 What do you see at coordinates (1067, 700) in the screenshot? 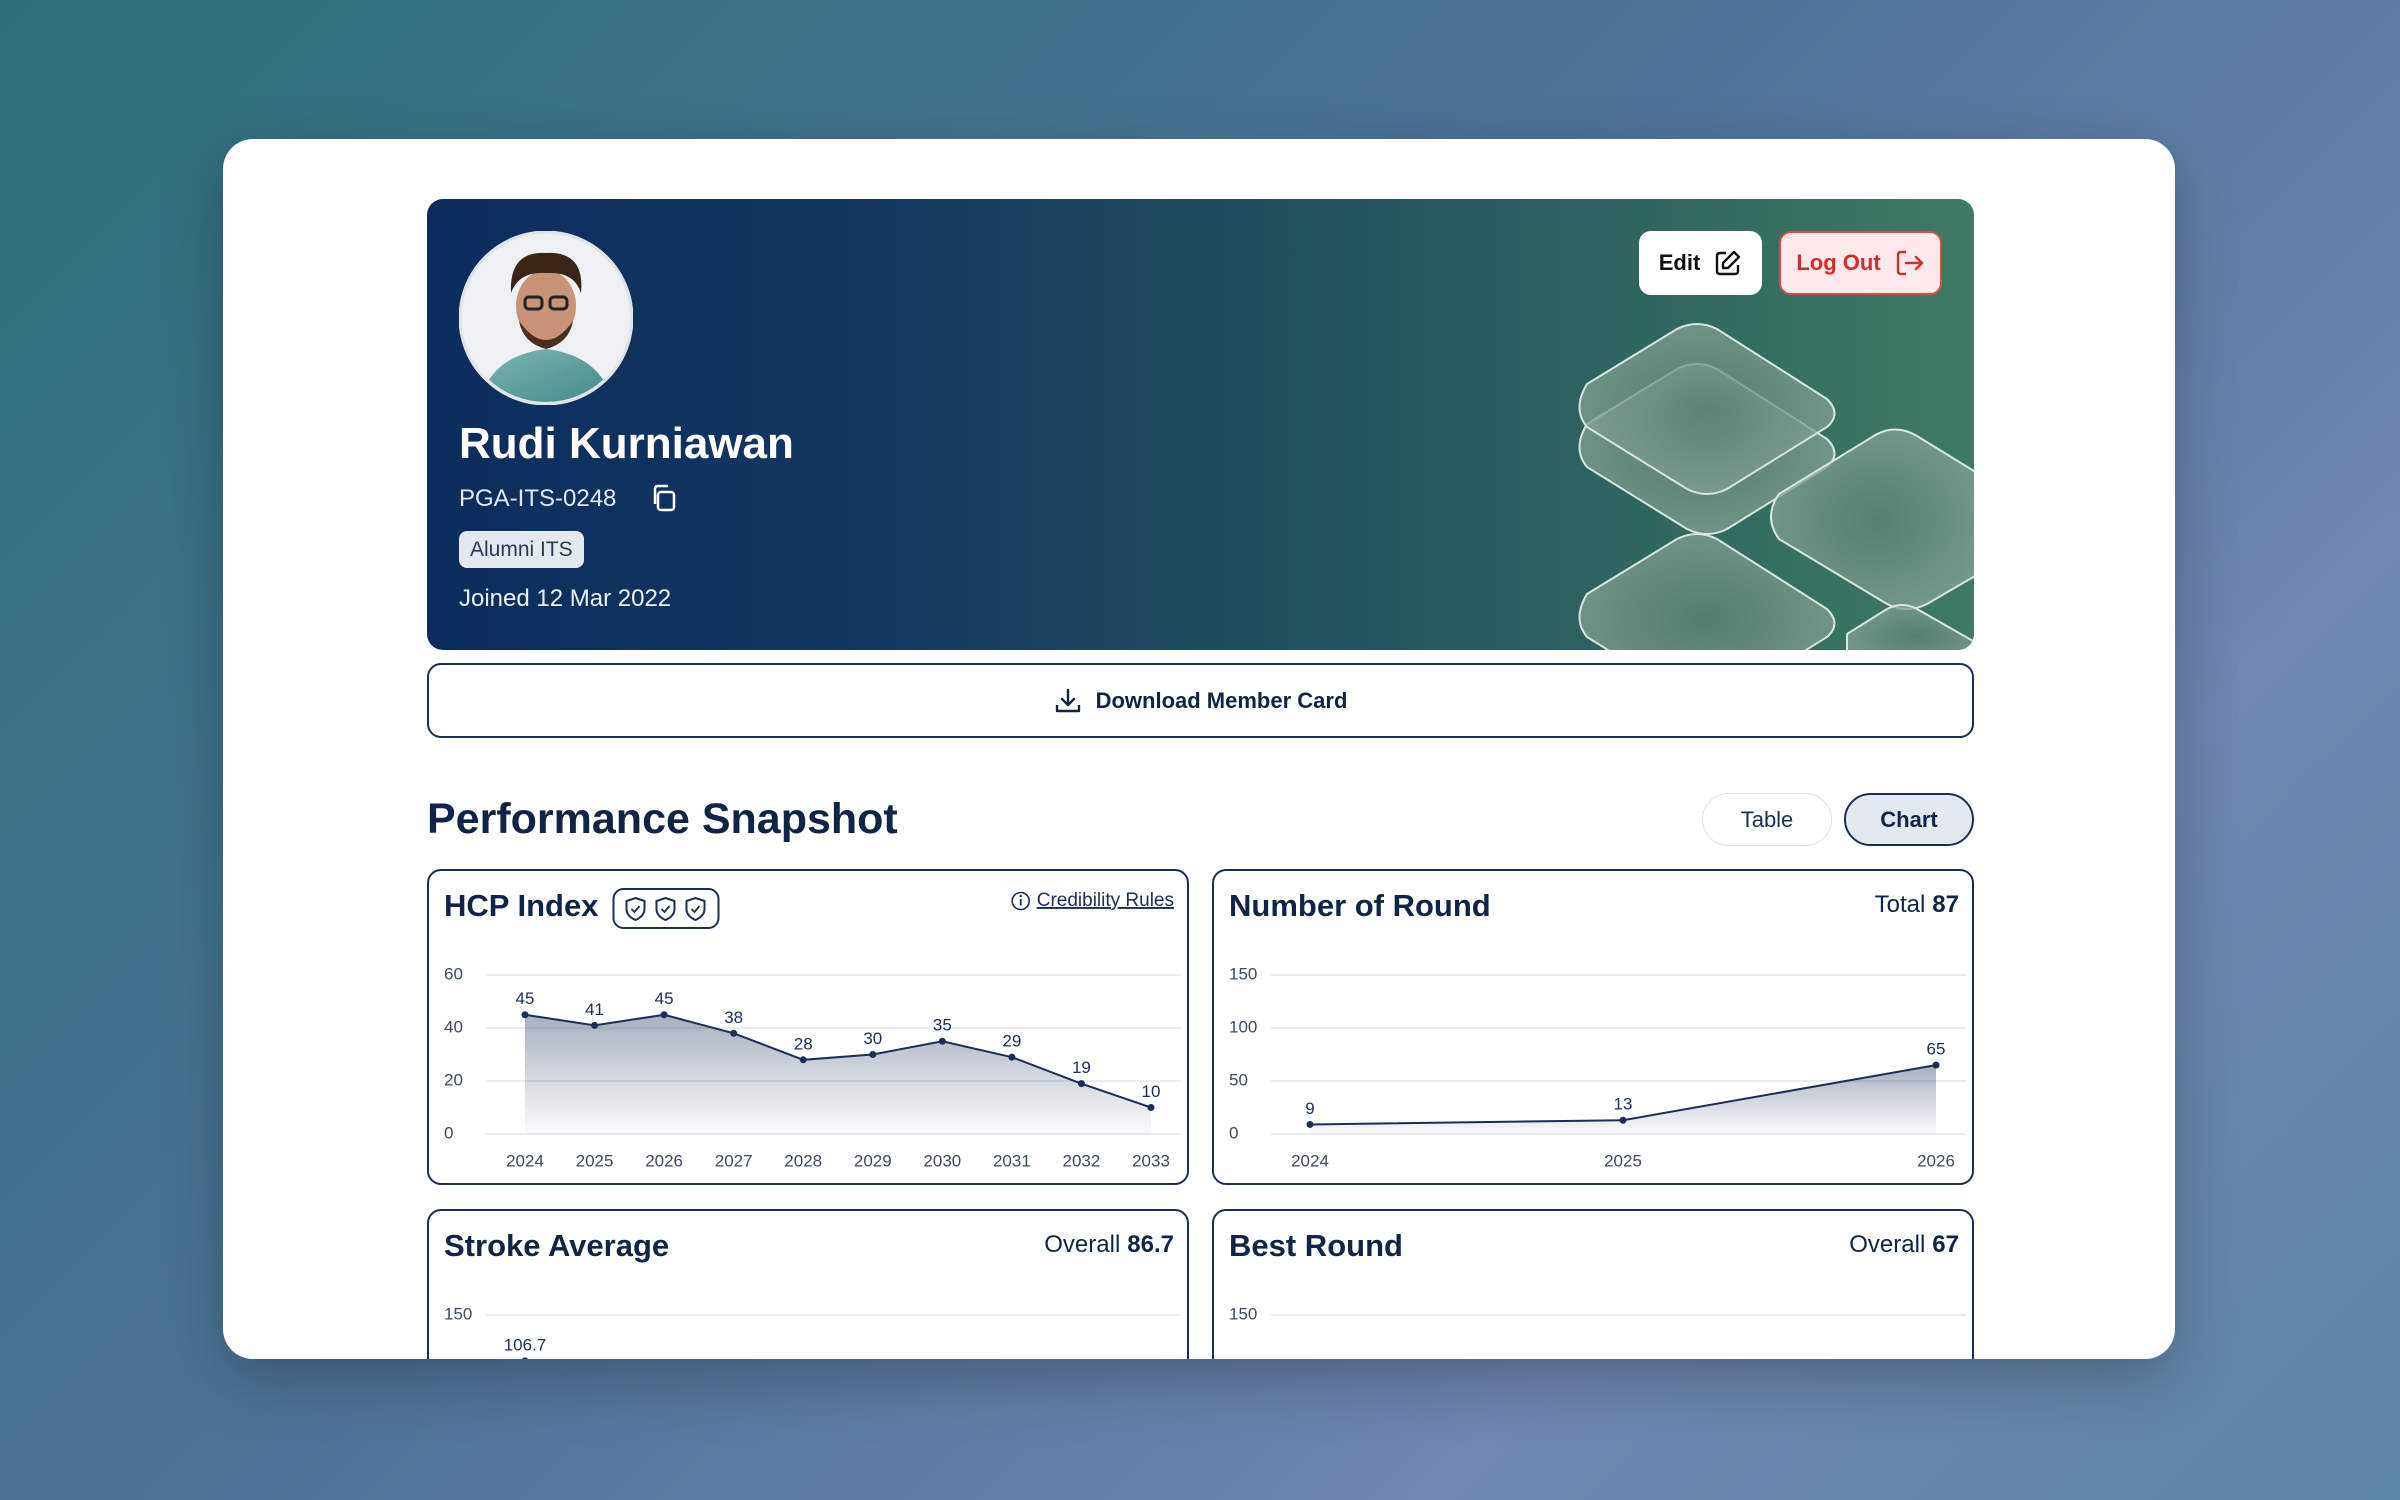
I see `download-icon` at bounding box center [1067, 700].